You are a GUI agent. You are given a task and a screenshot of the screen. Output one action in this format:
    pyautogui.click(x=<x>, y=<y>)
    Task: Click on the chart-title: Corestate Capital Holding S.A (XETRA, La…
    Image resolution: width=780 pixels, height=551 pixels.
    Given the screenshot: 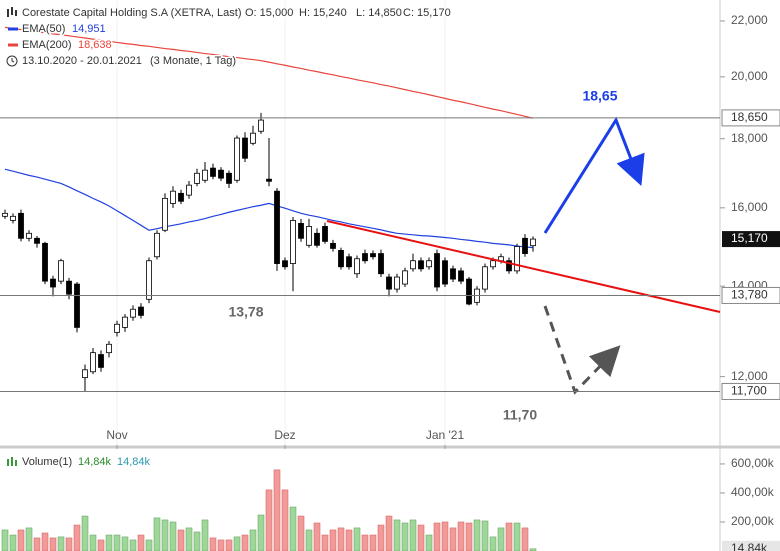 What is the action you would take?
    pyautogui.click(x=131, y=13)
    